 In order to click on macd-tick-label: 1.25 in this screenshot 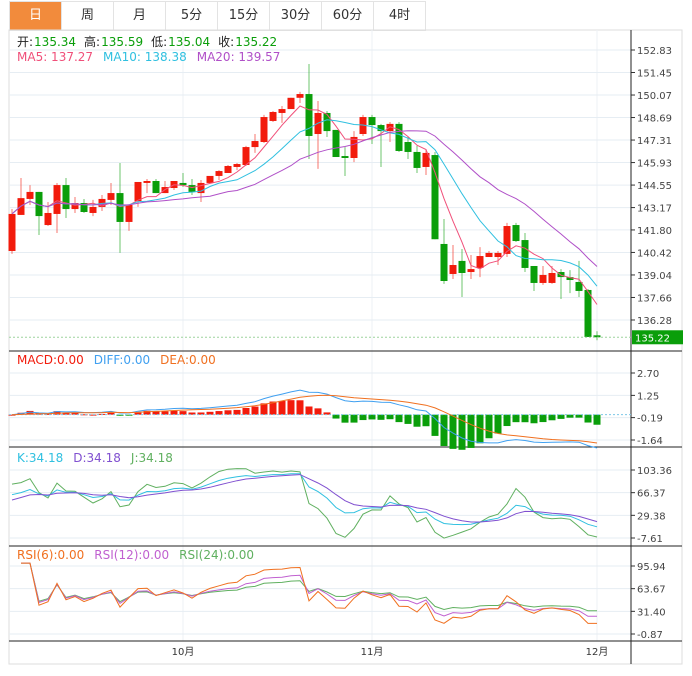, I will do `click(648, 396)`.